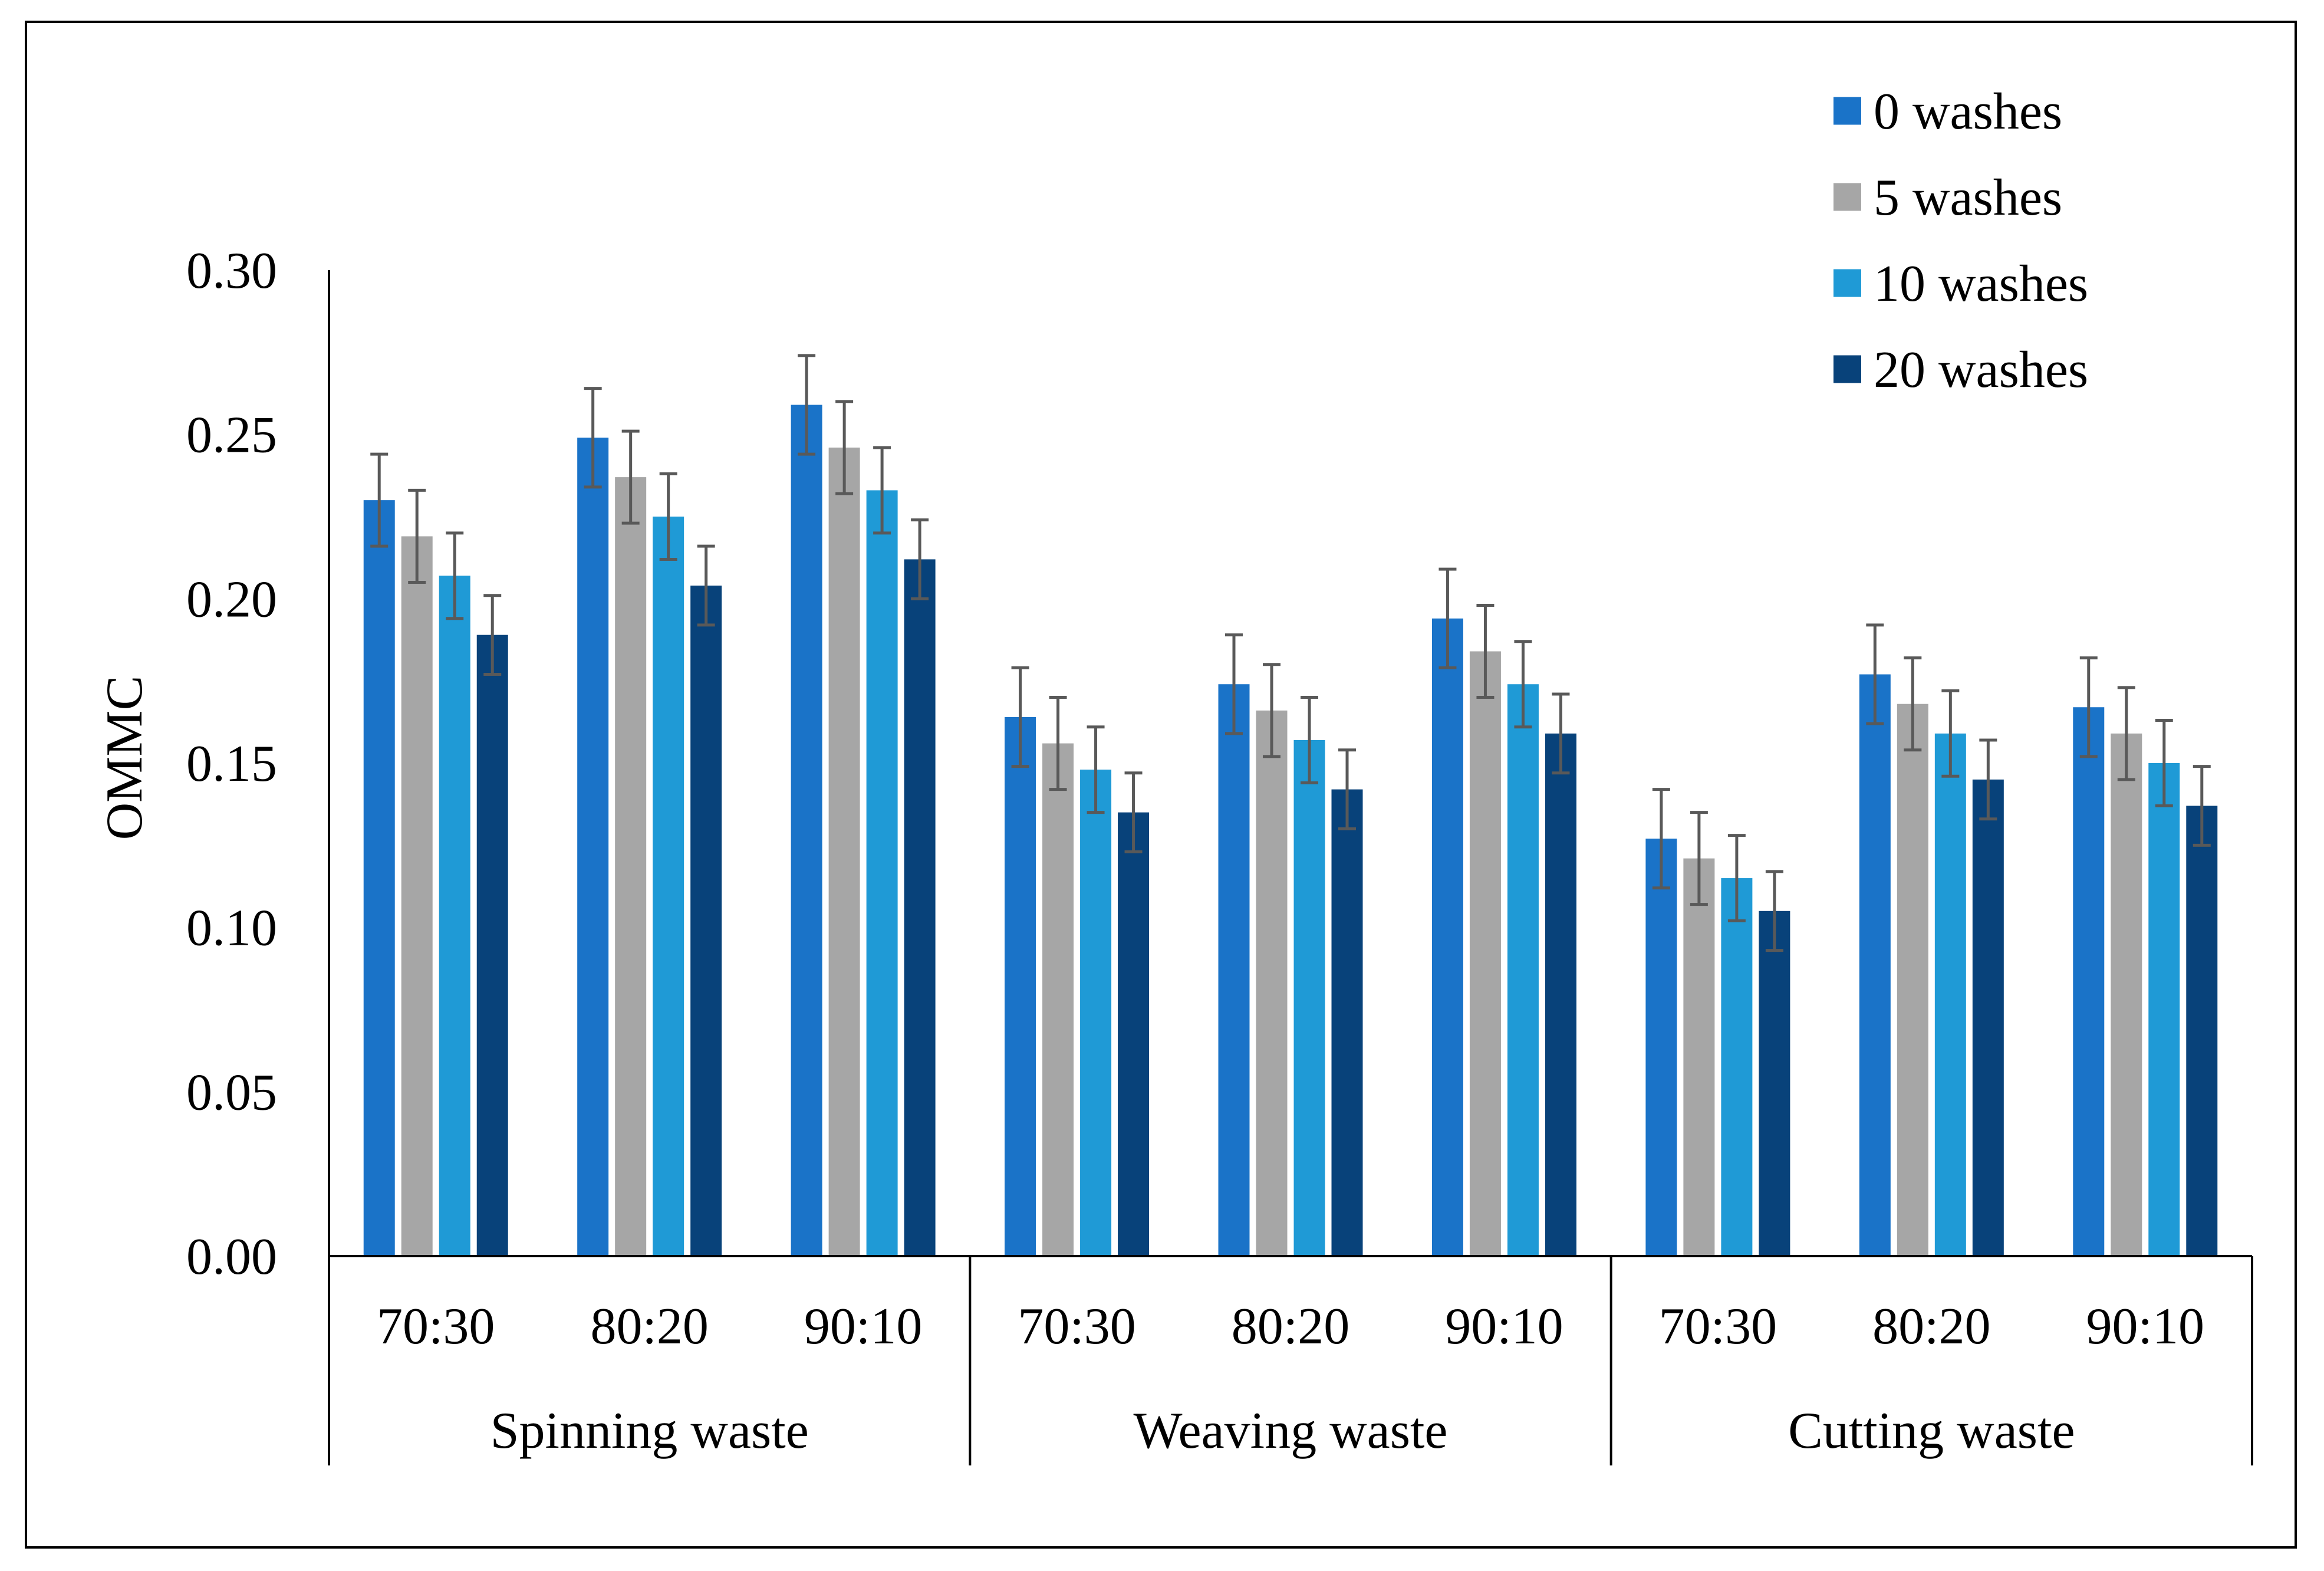  What do you see at coordinates (231, 435) in the screenshot?
I see `y-tick-label: 0.25` at bounding box center [231, 435].